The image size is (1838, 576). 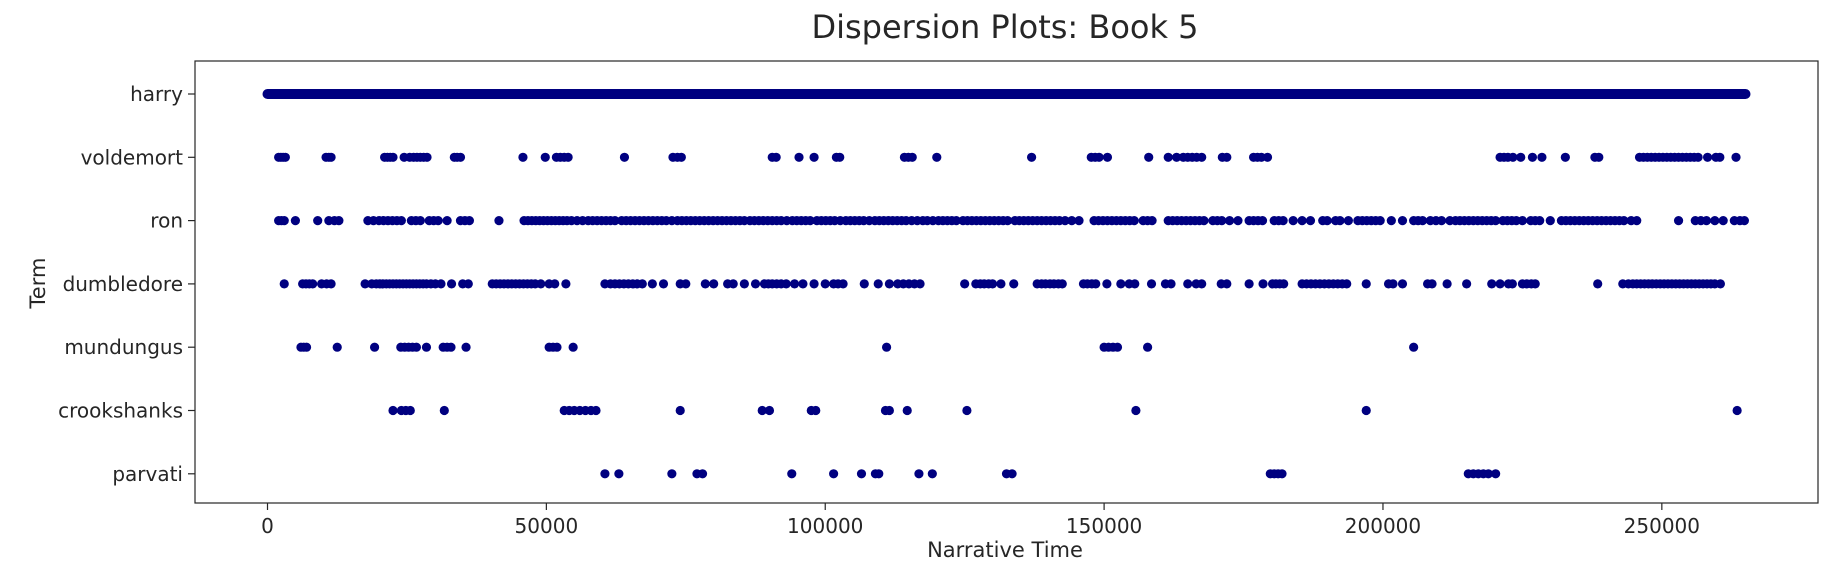 What do you see at coordinates (38, 284) in the screenshot?
I see `y-axis-label: Term` at bounding box center [38, 284].